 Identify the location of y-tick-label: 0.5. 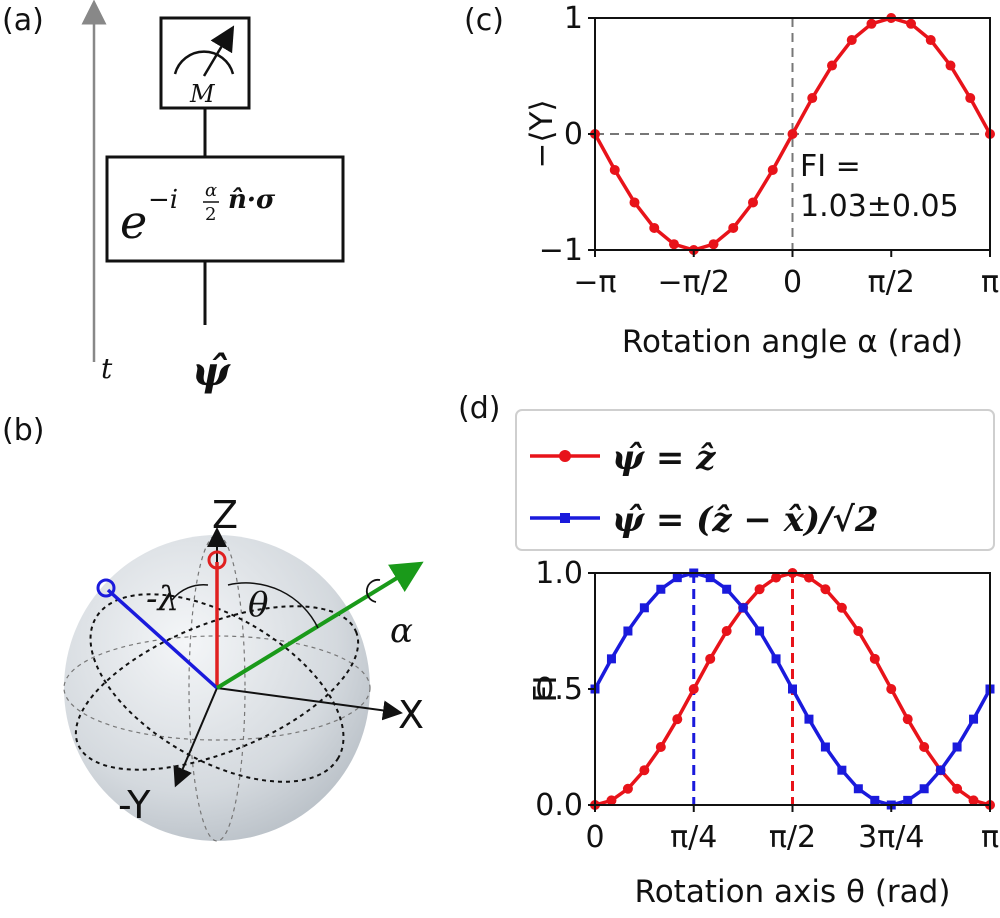
(559, 689).